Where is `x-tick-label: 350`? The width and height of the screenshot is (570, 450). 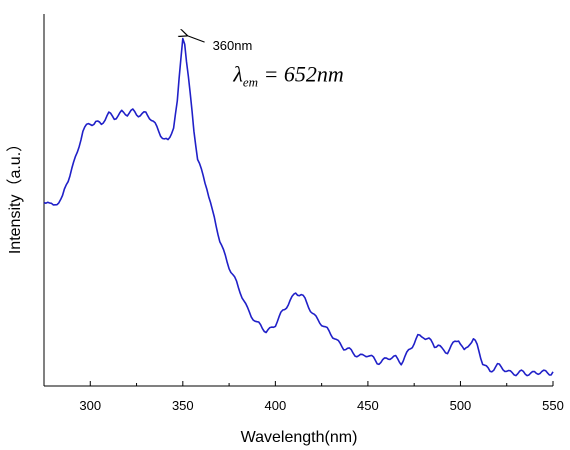 x-tick-label: 350 is located at coordinates (183, 405).